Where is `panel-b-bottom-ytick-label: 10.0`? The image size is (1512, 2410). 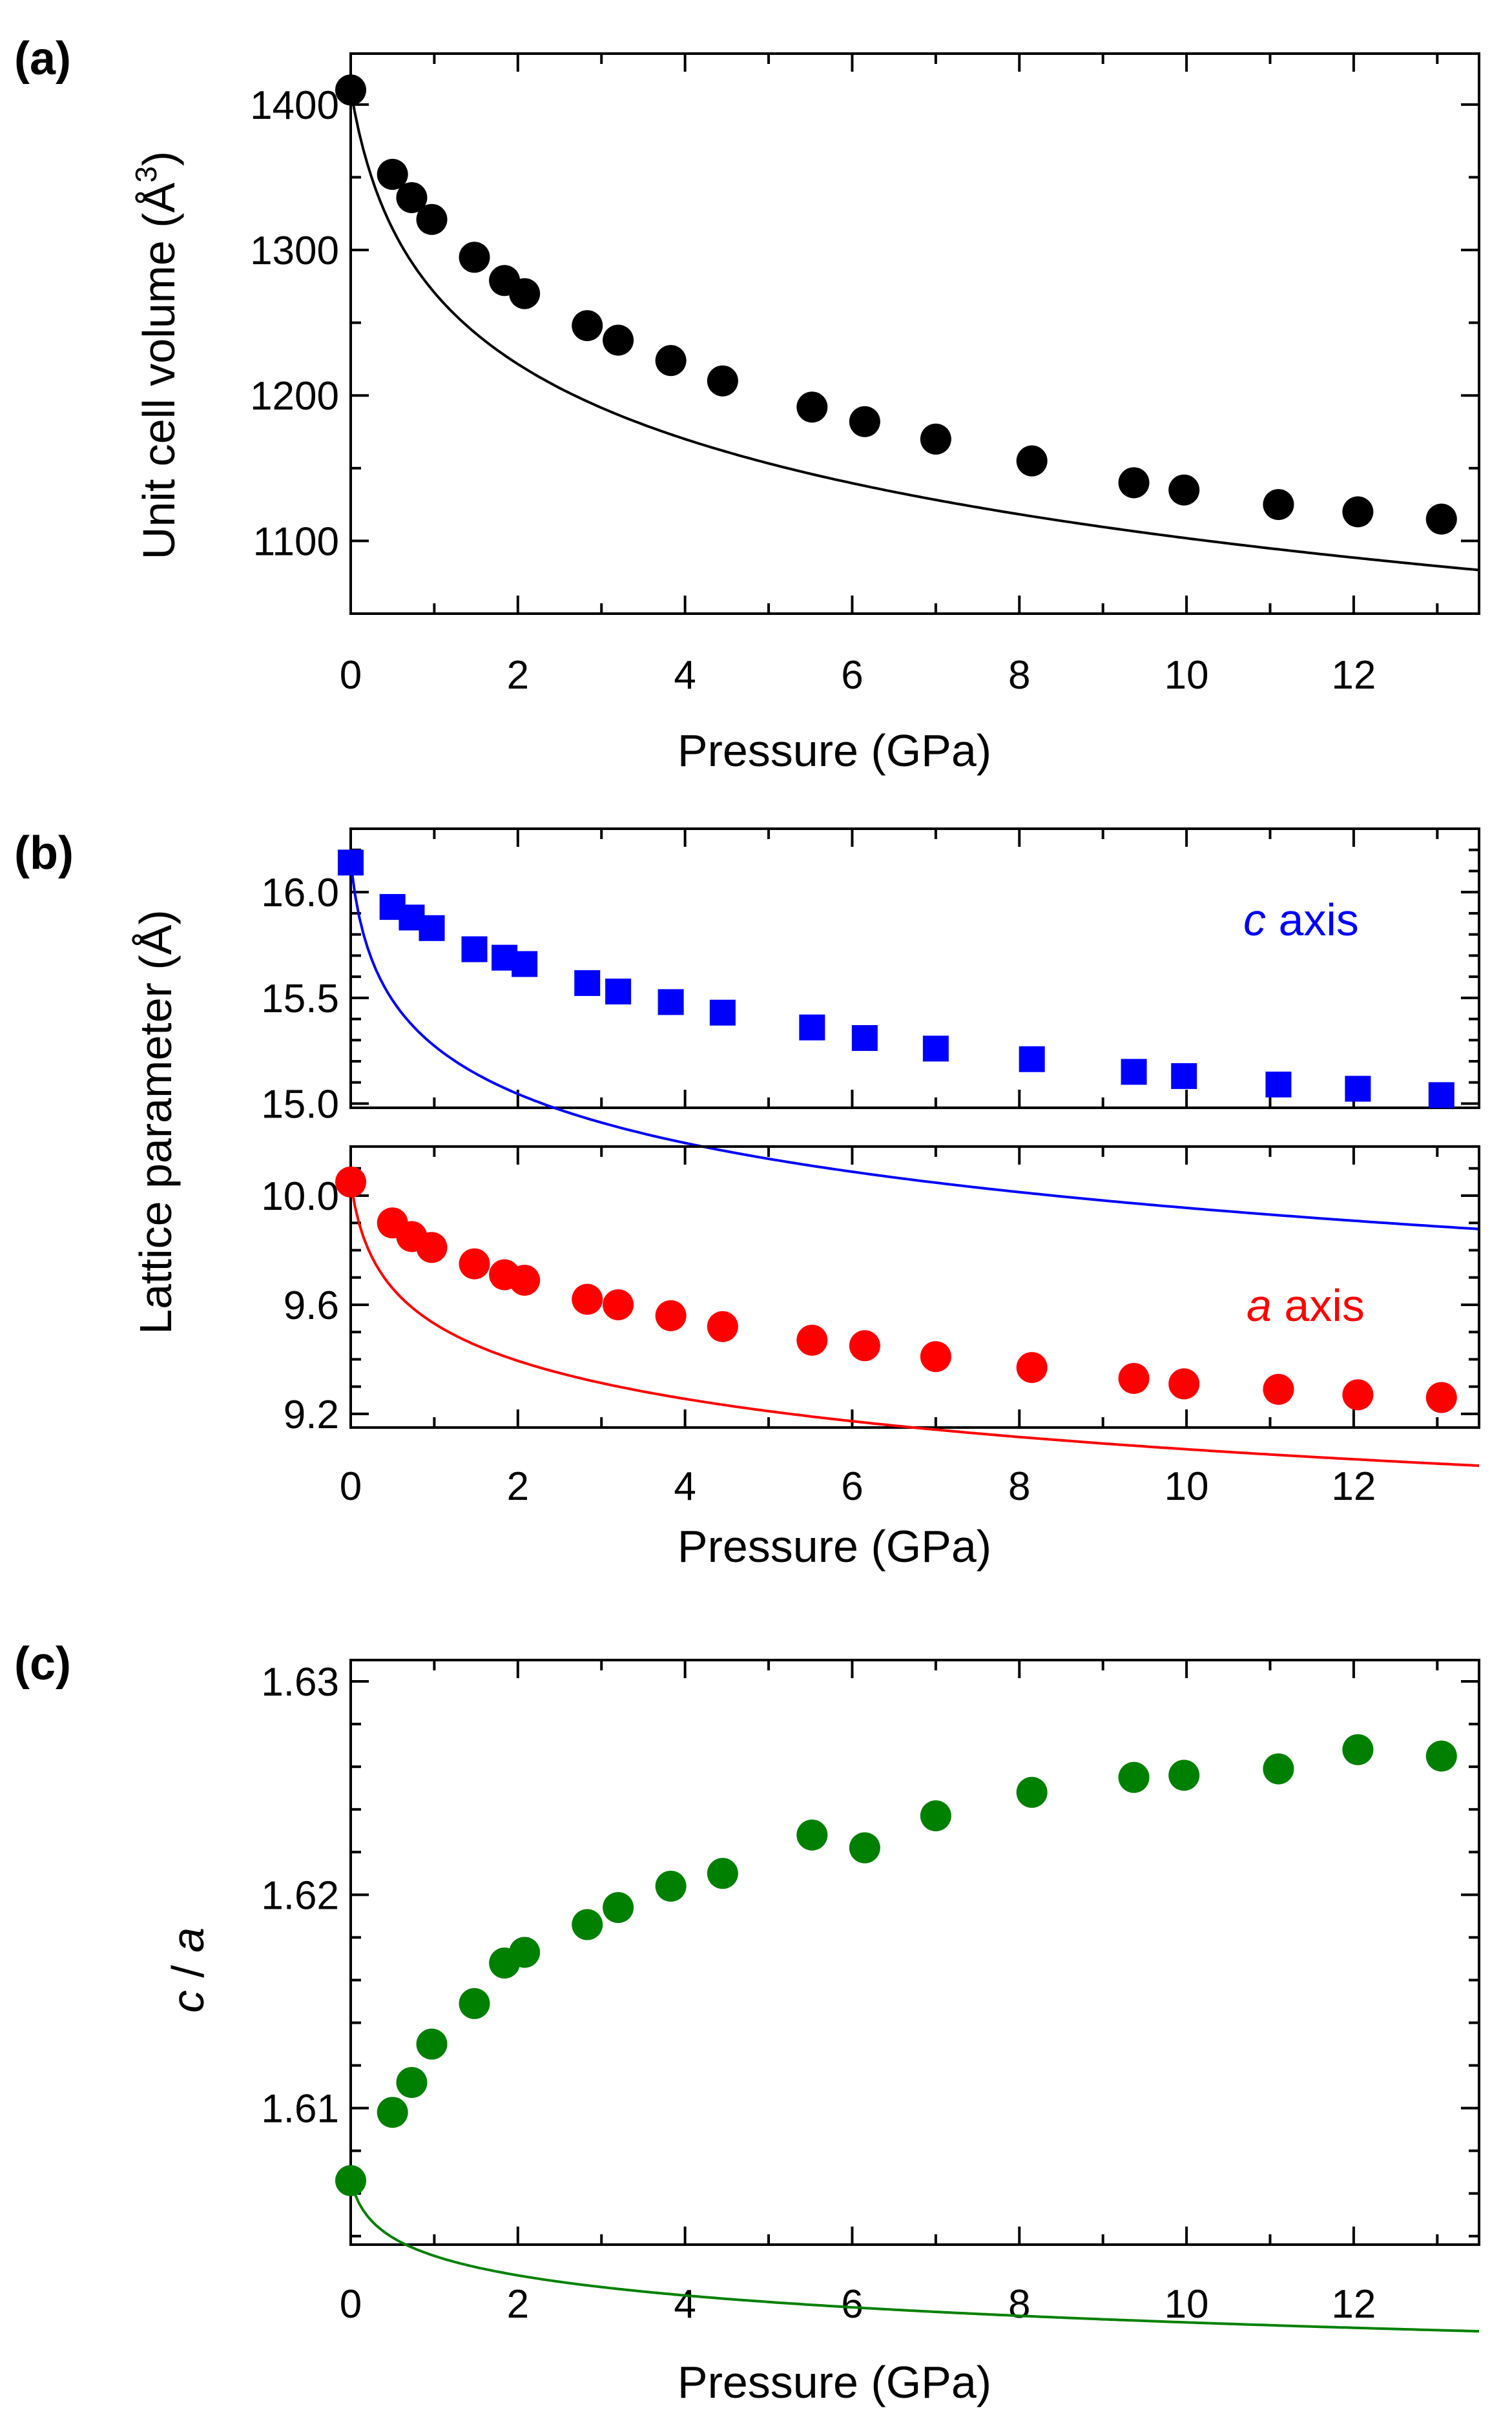 panel-b-bottom-ytick-label: 10.0 is located at coordinates (300, 1197).